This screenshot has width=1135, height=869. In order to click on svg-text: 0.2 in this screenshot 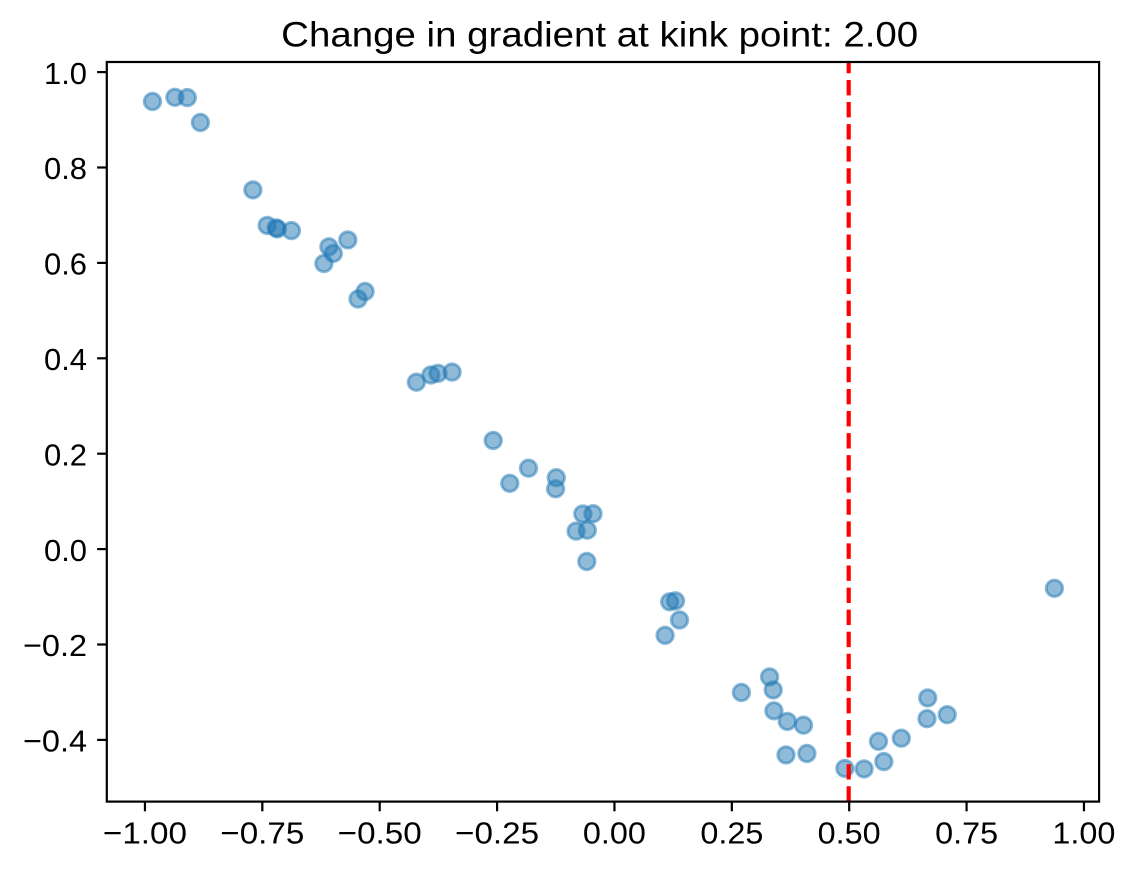, I will do `click(65, 454)`.